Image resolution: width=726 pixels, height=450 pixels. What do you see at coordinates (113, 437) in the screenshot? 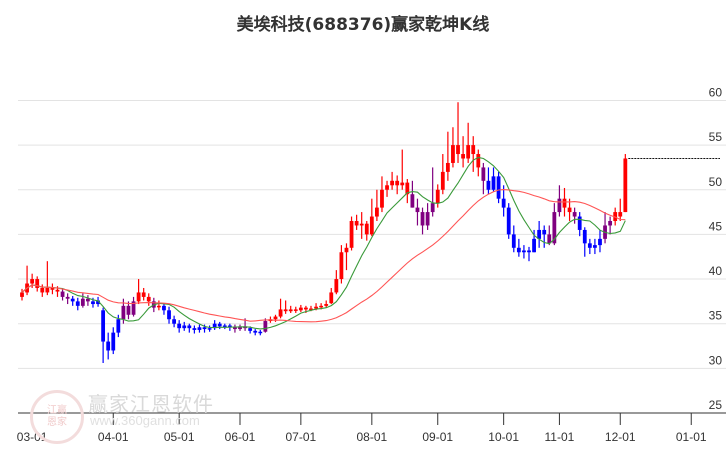
I see `x-tick-label: 04-01` at bounding box center [113, 437].